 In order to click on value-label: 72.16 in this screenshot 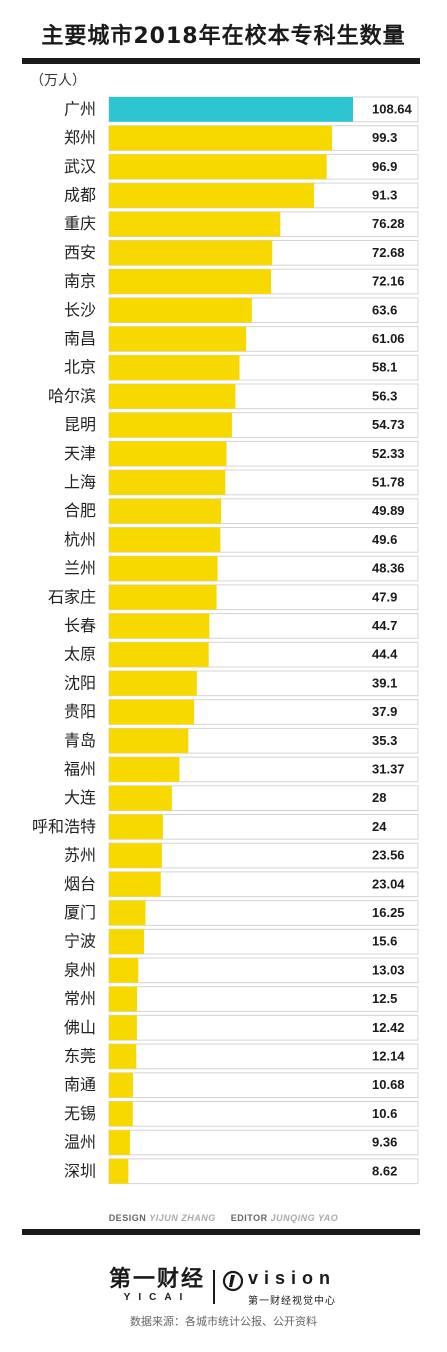, I will do `click(388, 281)`.